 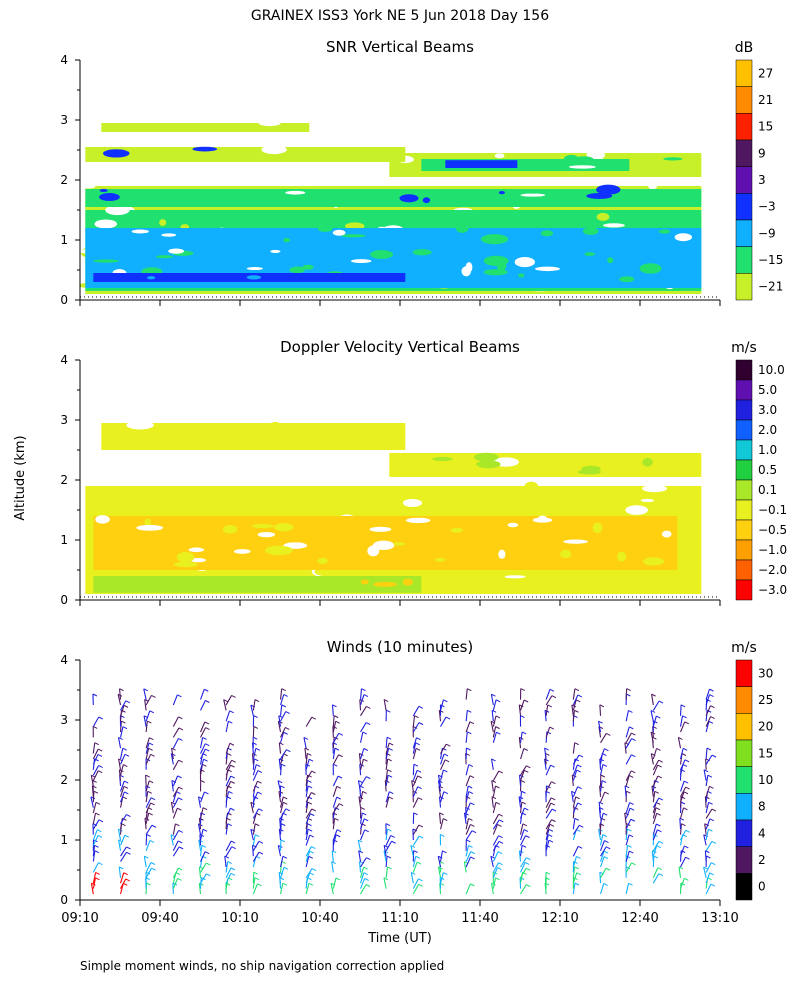 I want to click on heatmap-layers, so click(x=389, y=206).